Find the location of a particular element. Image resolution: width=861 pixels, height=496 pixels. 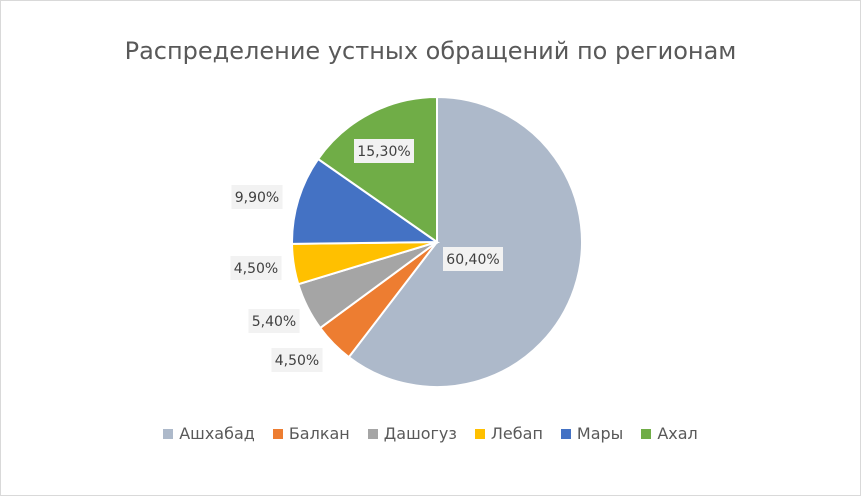

data-label: 9,90% is located at coordinates (257, 198).